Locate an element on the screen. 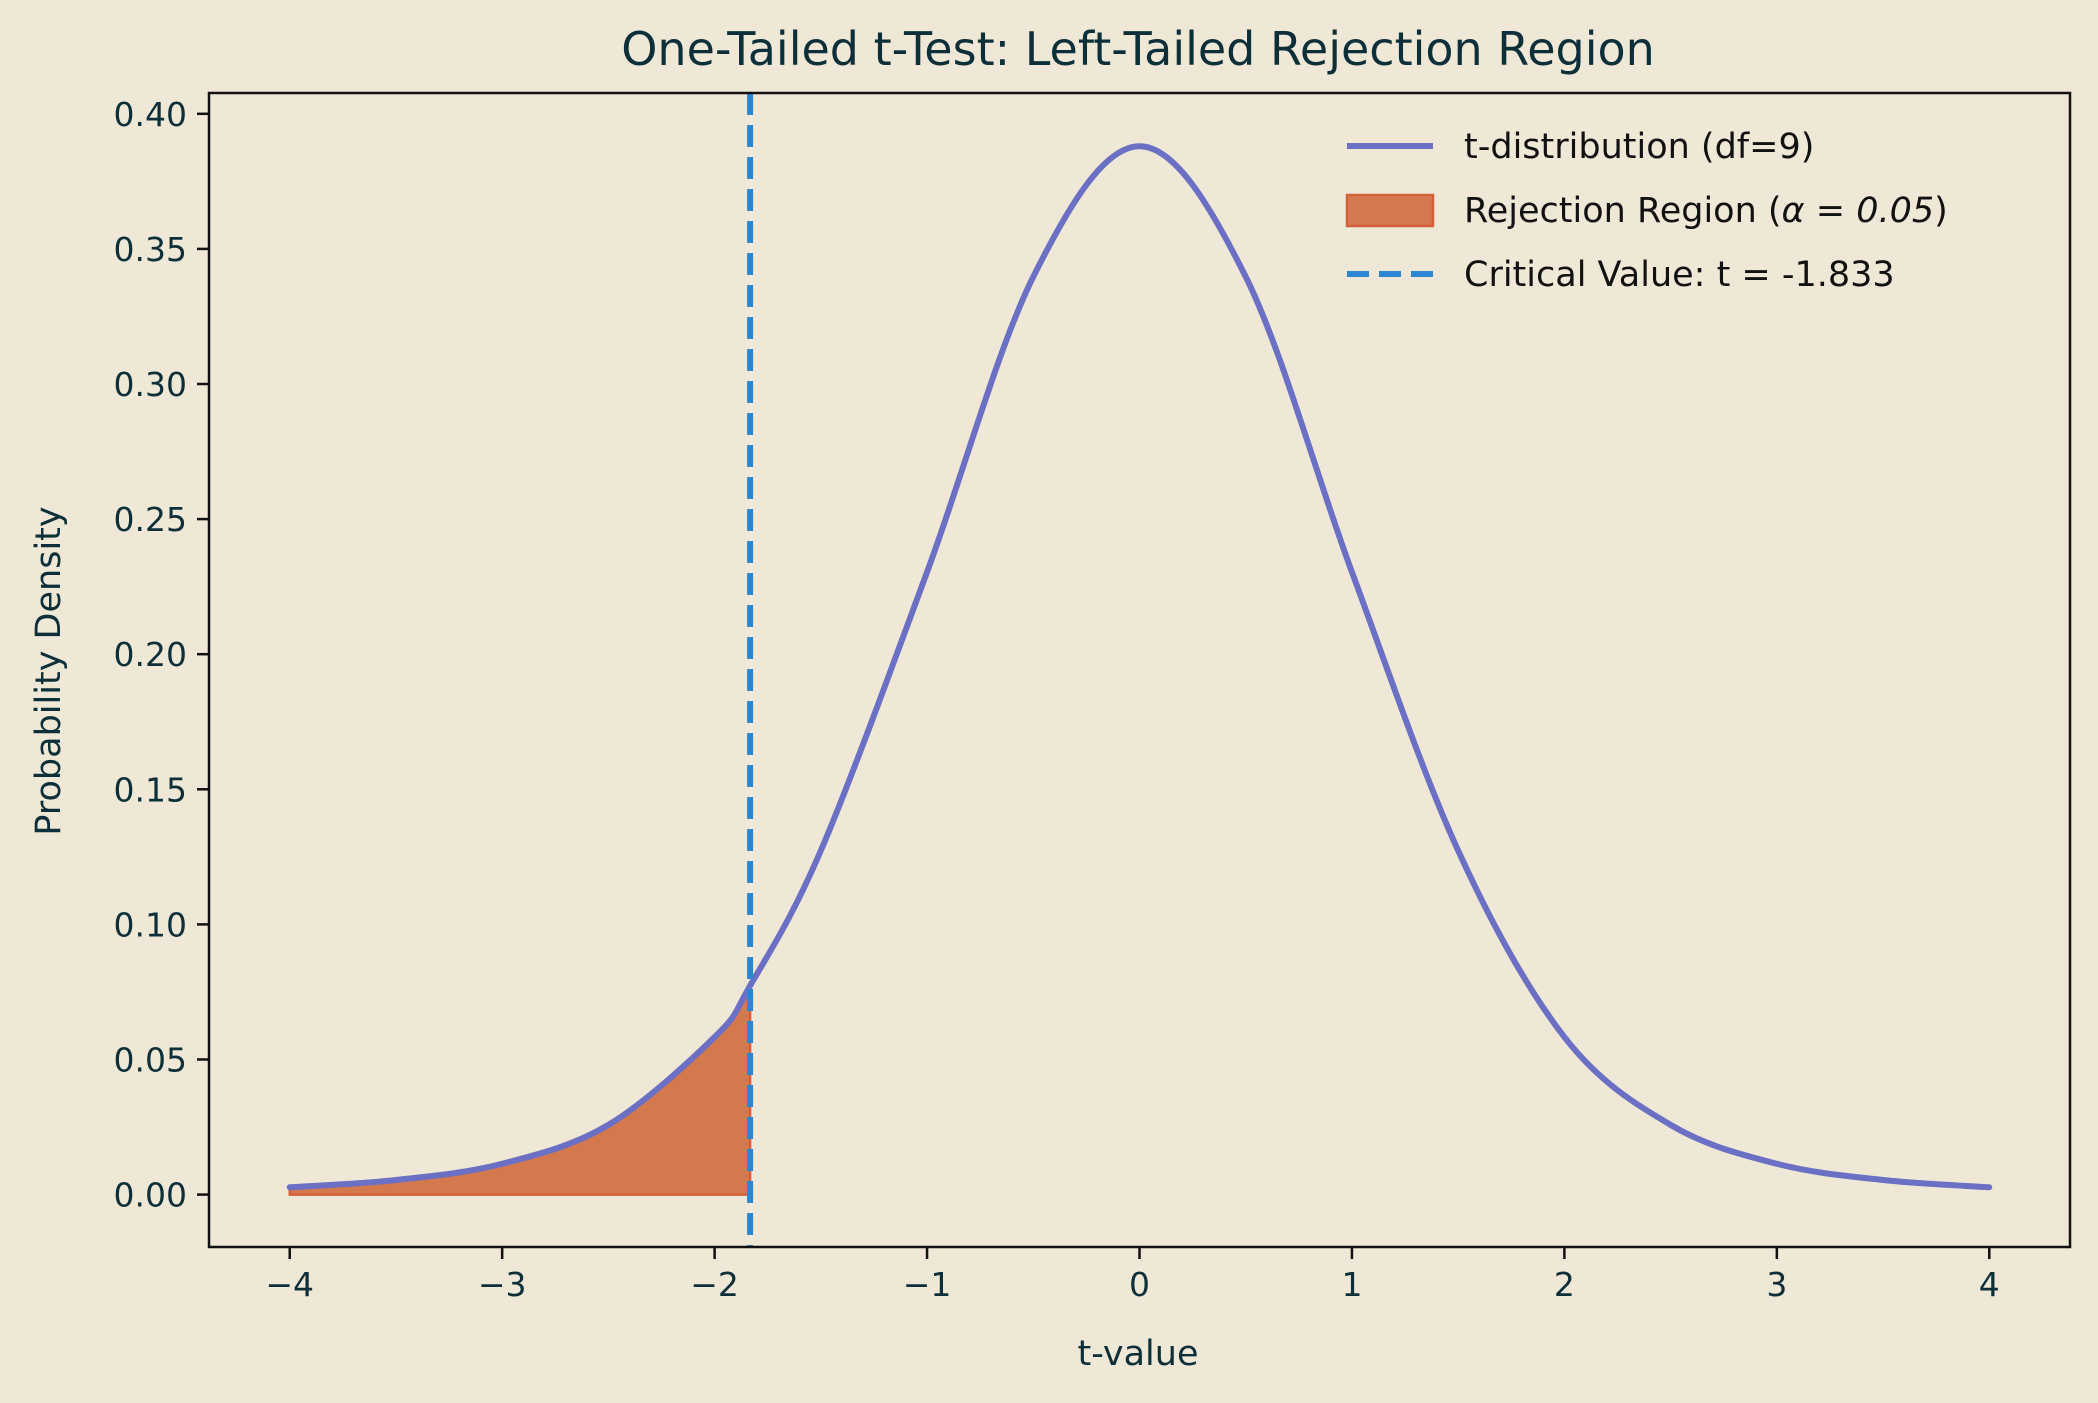  x-tick-label: 3 is located at coordinates (1776, 1284).